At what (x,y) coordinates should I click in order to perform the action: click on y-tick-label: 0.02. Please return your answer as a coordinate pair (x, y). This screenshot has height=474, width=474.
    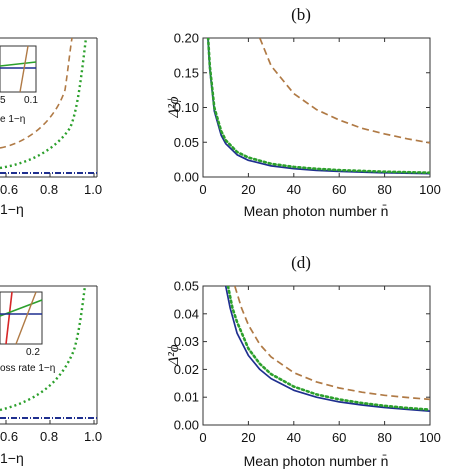
    Looking at the image, I should click on (186, 369).